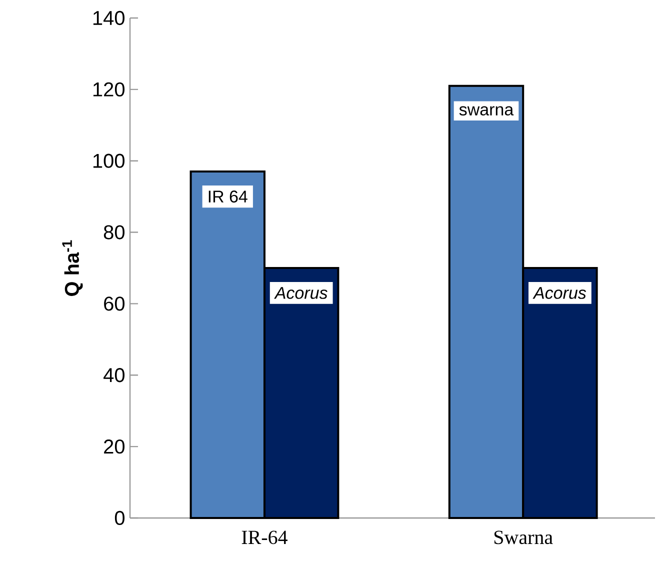 This screenshot has height=563, width=662. What do you see at coordinates (114, 446) in the screenshot?
I see `y-tick-label: 20` at bounding box center [114, 446].